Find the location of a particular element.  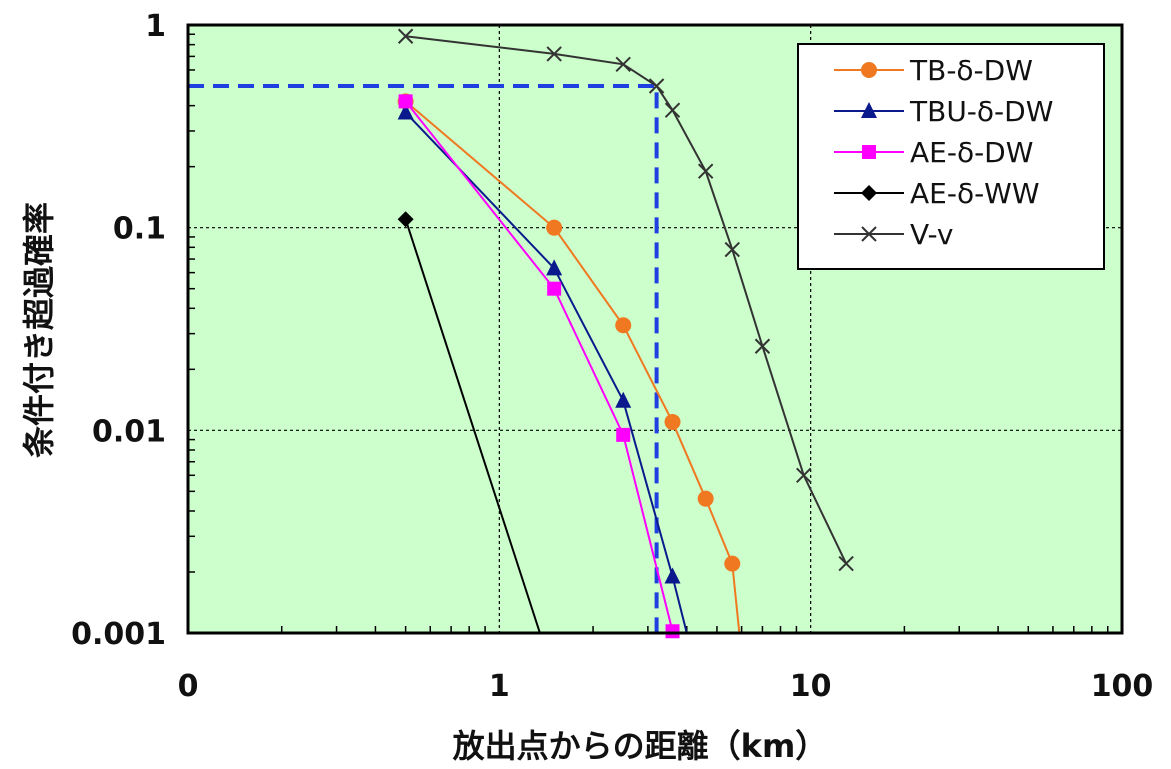

y-tick-label: 1 is located at coordinates (155, 26).